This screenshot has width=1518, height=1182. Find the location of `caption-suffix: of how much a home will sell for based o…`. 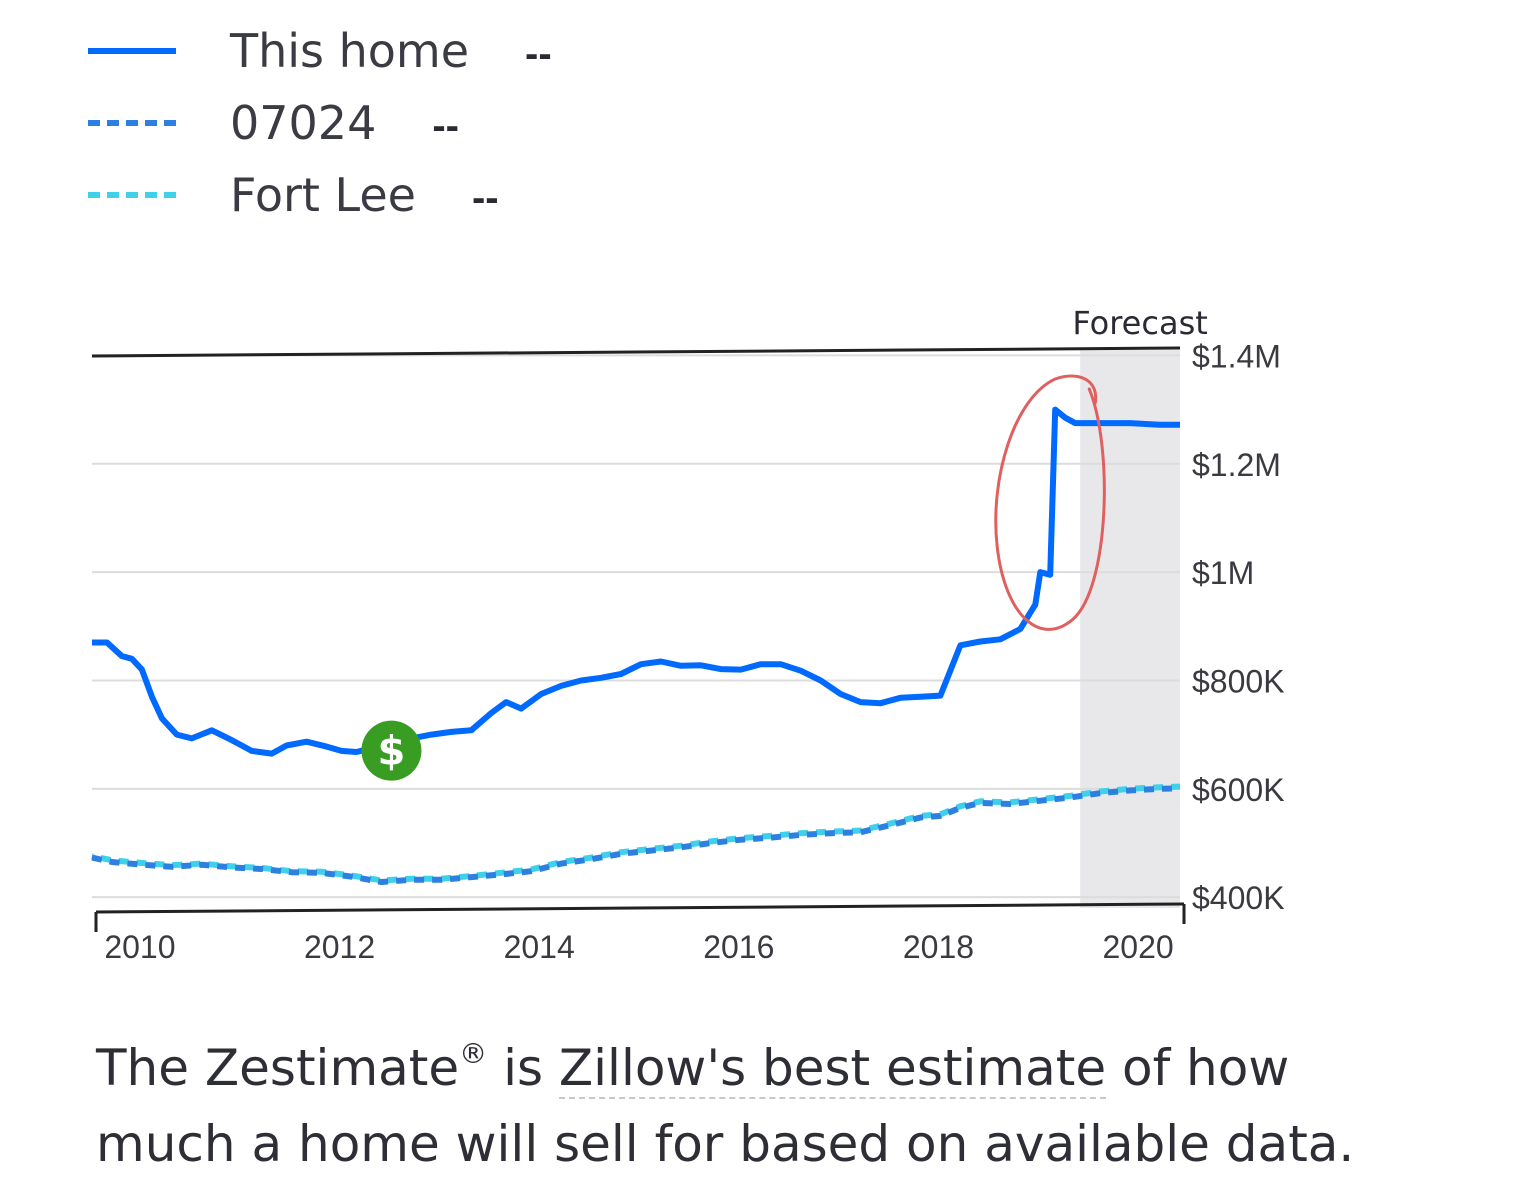

caption-suffix: of how much a home will sell for based o… is located at coordinates (725, 1106).